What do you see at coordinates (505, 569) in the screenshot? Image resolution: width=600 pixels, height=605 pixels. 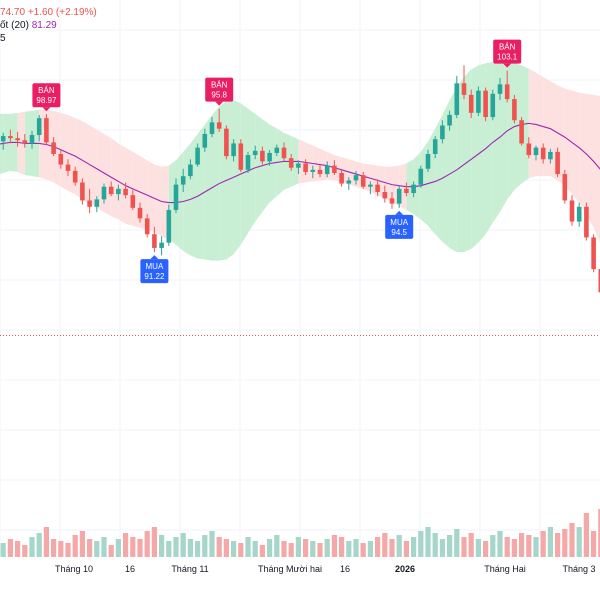 I see `x-axis-label: Tháng Hai` at bounding box center [505, 569].